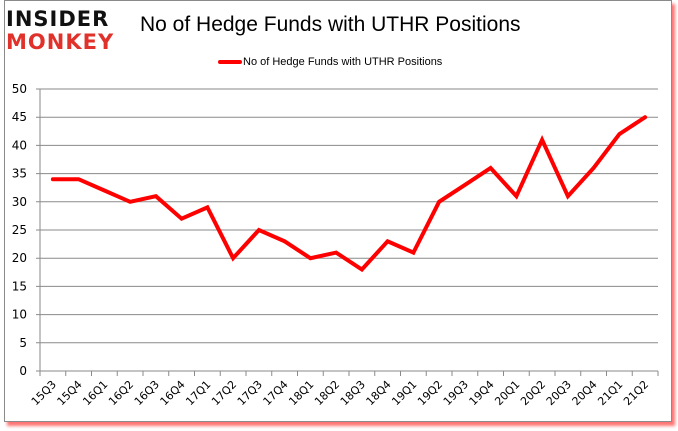 Image resolution: width=678 pixels, height=431 pixels. Describe the element at coordinates (301, 393) in the screenshot. I see `x-tick-label: 18Q1` at that location.